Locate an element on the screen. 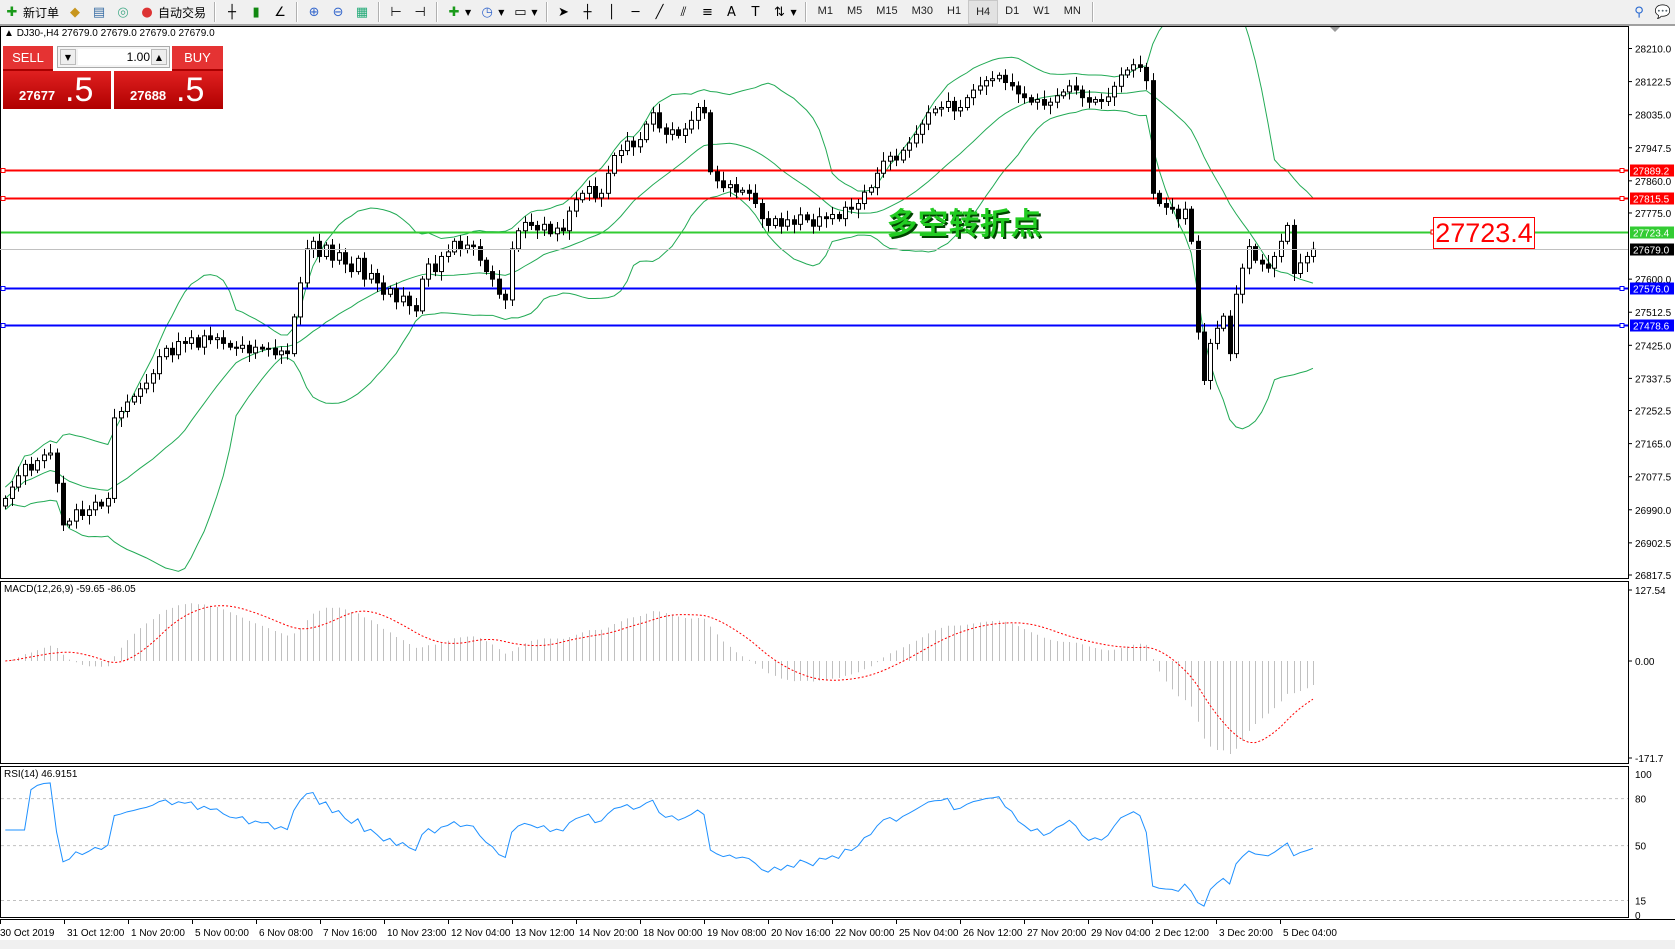 The image size is (1675, 949). fibonacci-button: ≡ is located at coordinates (708, 12).